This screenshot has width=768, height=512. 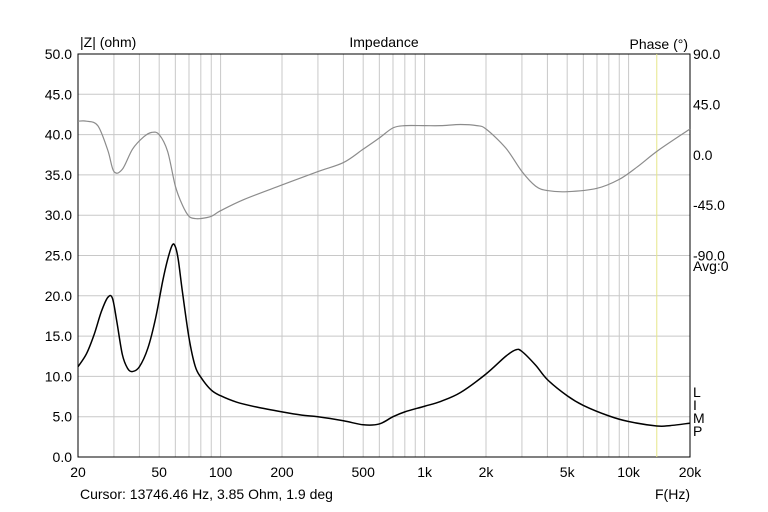 What do you see at coordinates (706, 104) in the screenshot?
I see `y-right-tick-label: 45.0` at bounding box center [706, 104].